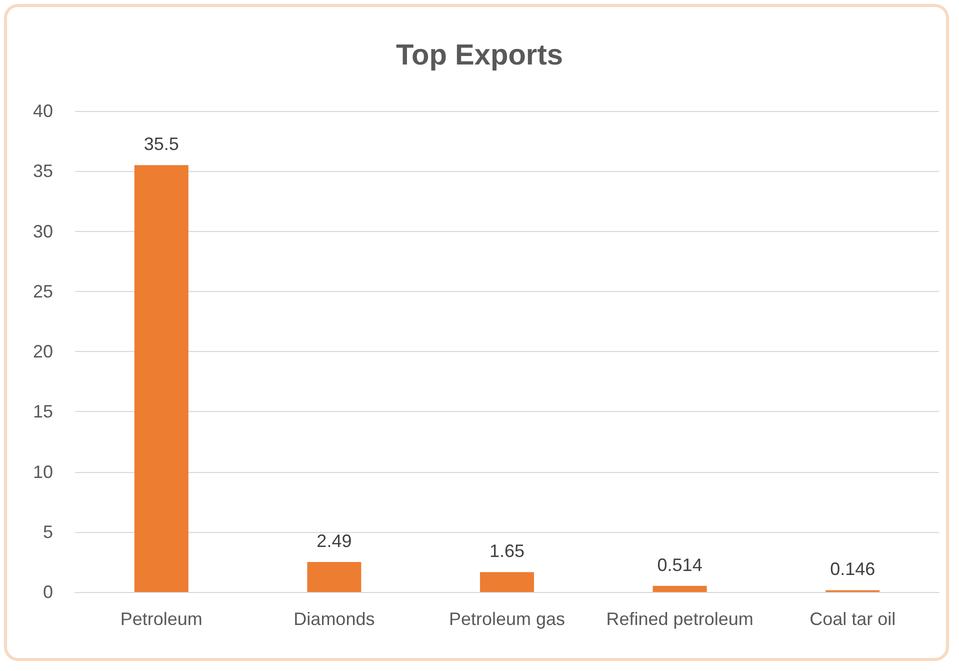 The height and width of the screenshot is (671, 959). Describe the element at coordinates (47, 532) in the screenshot. I see `y-tick-label: 5` at that location.